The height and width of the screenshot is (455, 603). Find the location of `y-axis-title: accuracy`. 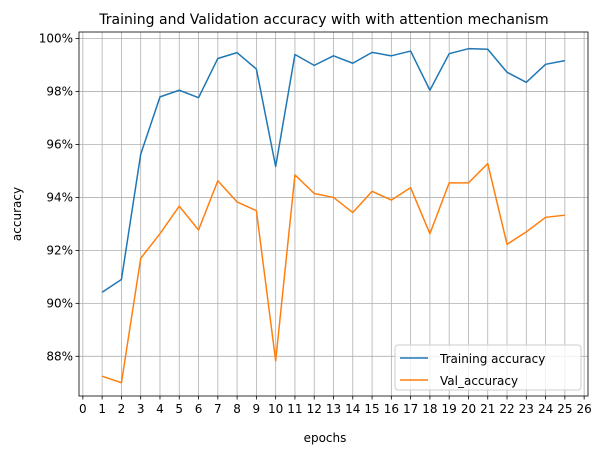

y-axis-title: accuracy is located at coordinates (17, 214).